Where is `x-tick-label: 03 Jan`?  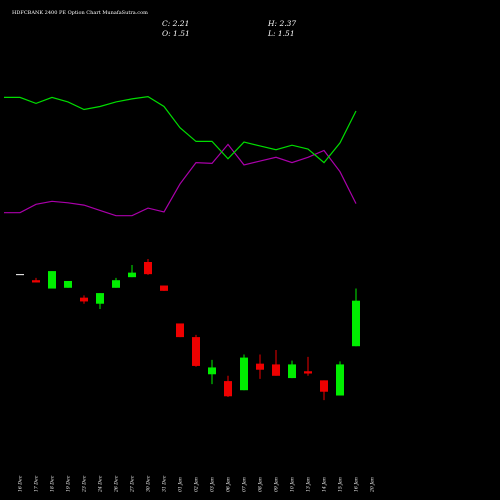
x-tick-label: 03 Jan is located at coordinates (213, 484).